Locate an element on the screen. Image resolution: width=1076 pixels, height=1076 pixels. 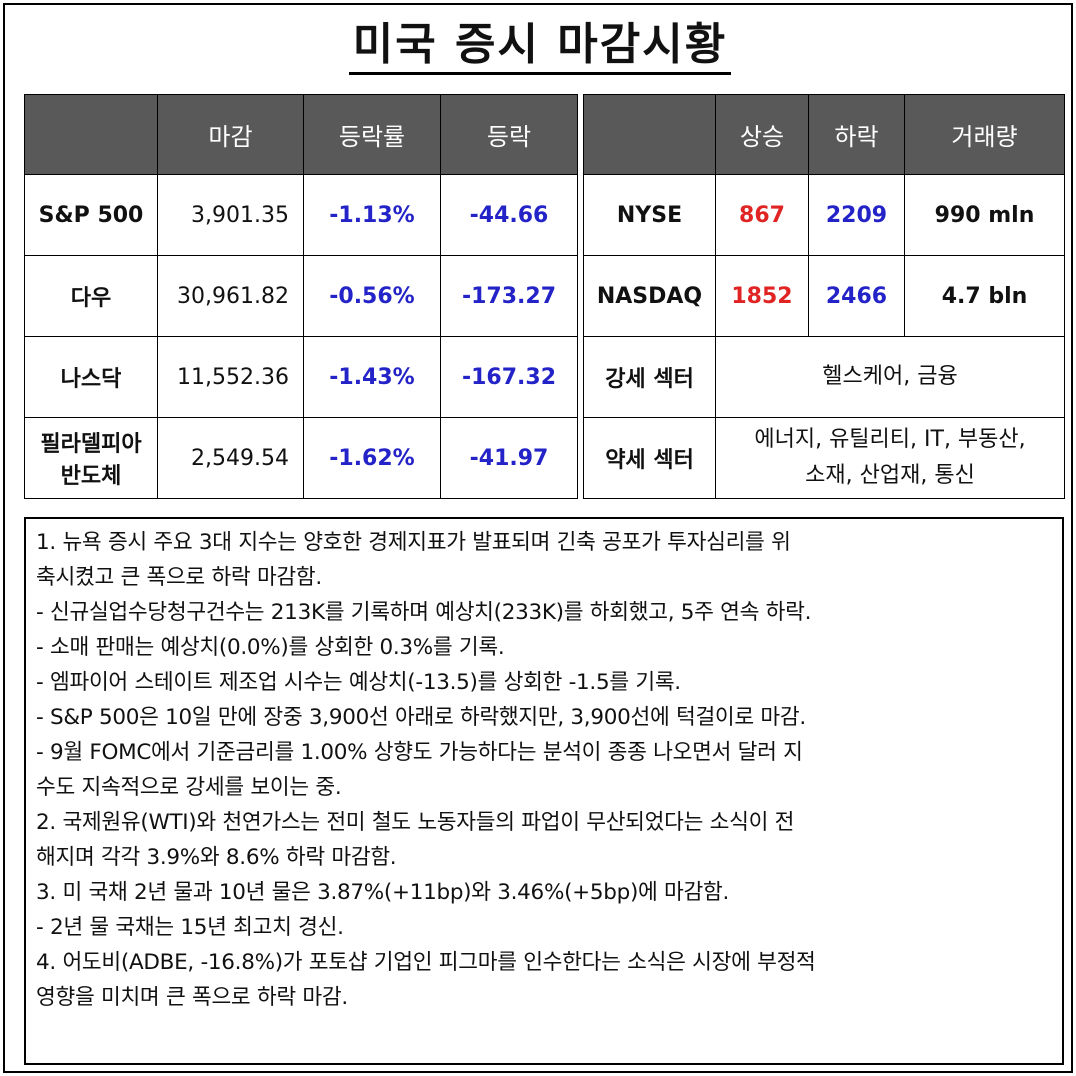
index-header-blank is located at coordinates (91, 134).